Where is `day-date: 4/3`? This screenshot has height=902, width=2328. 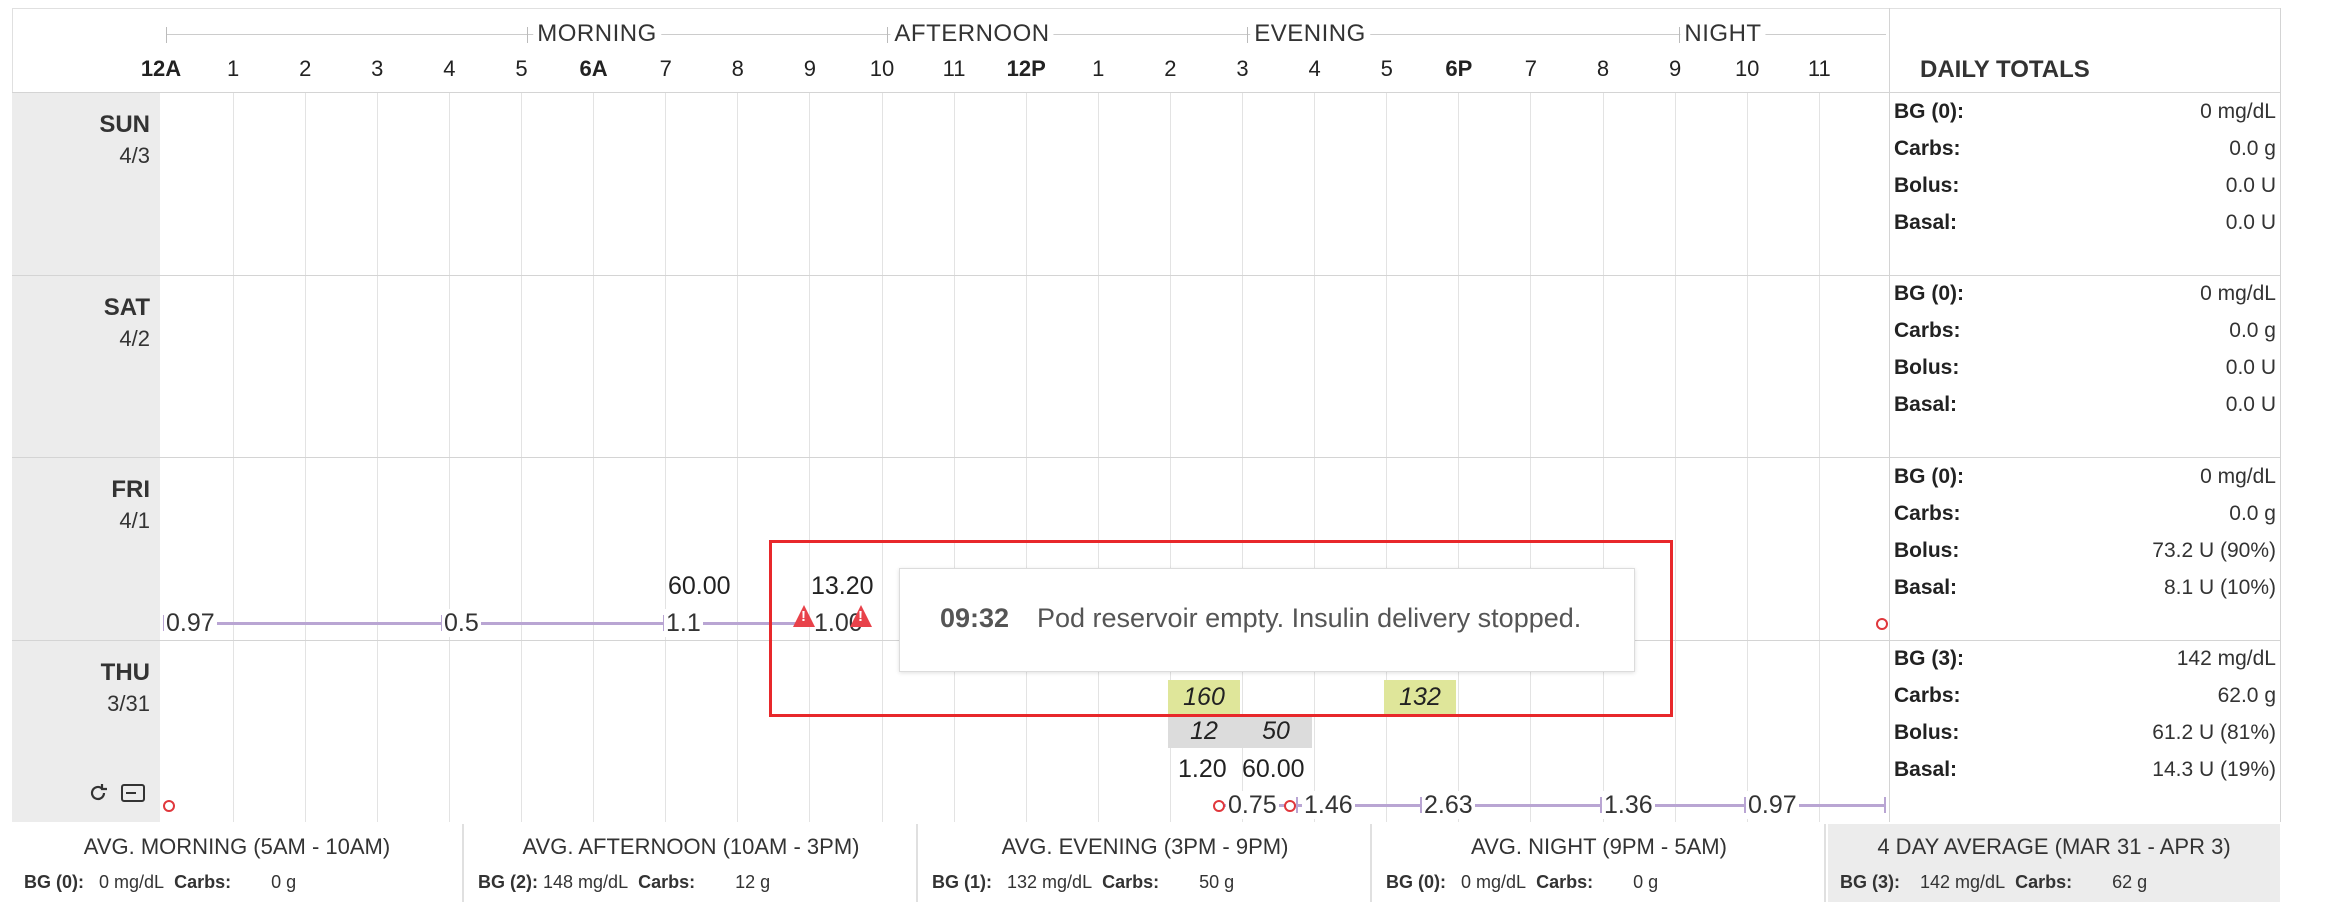
day-date: 4/3 is located at coordinates (134, 155).